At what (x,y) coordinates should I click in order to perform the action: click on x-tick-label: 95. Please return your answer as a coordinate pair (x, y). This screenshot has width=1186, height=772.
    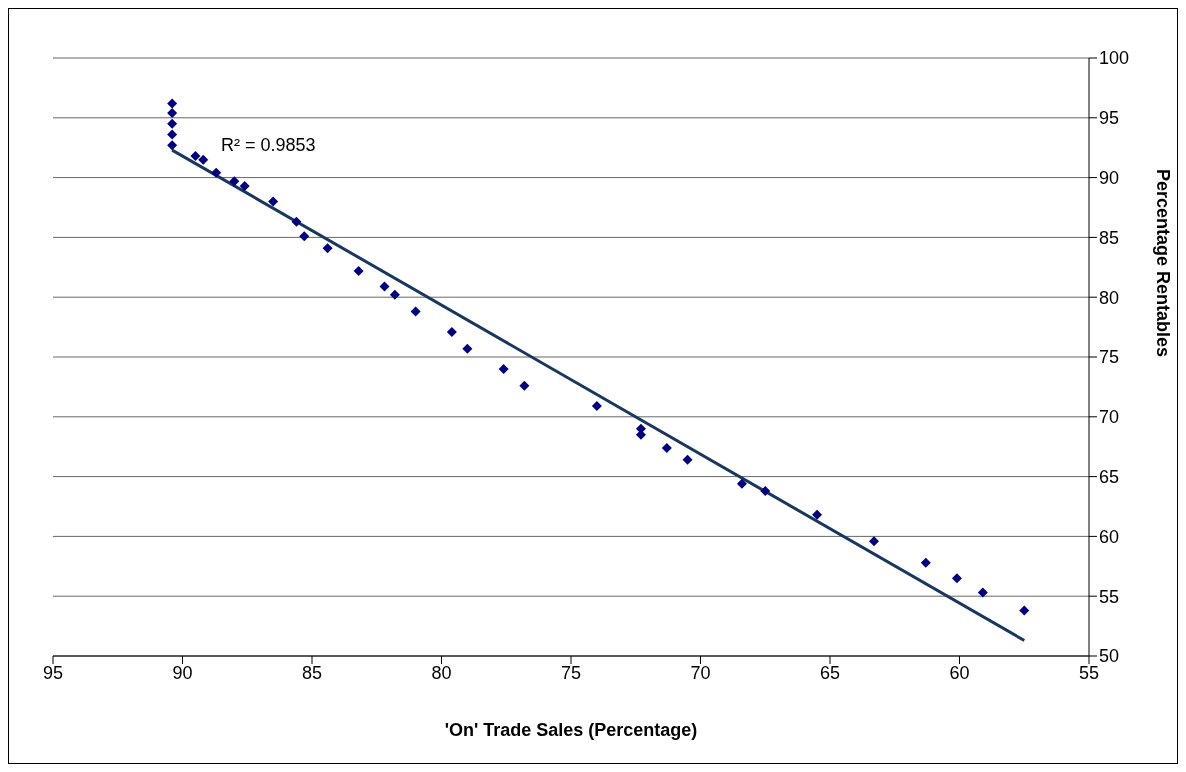
    Looking at the image, I should click on (53, 672).